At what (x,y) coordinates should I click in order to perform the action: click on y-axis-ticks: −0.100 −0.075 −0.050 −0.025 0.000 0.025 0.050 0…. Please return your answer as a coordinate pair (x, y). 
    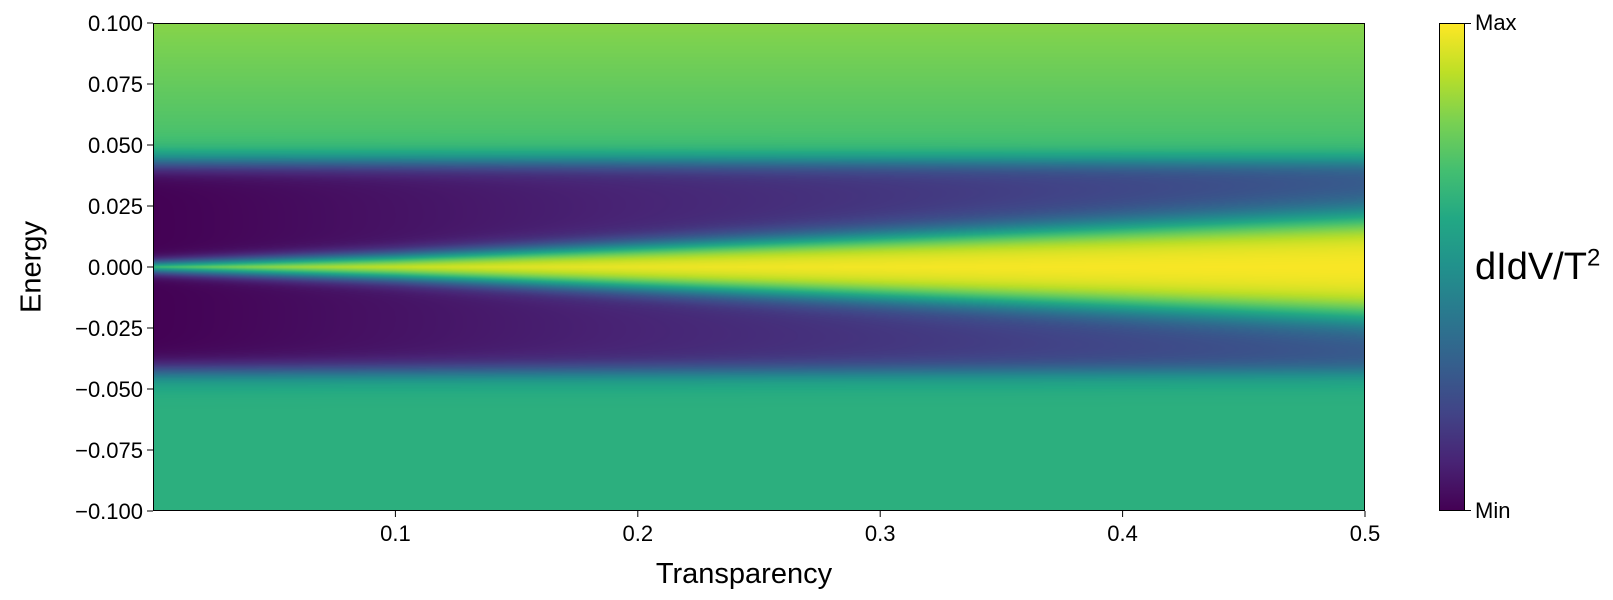
    Looking at the image, I should click on (114, 267).